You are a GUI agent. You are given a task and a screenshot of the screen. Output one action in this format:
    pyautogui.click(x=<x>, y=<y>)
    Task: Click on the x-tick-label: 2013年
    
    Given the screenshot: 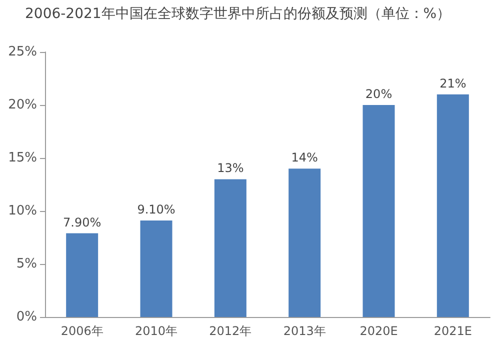 What is the action you would take?
    pyautogui.click(x=304, y=331)
    